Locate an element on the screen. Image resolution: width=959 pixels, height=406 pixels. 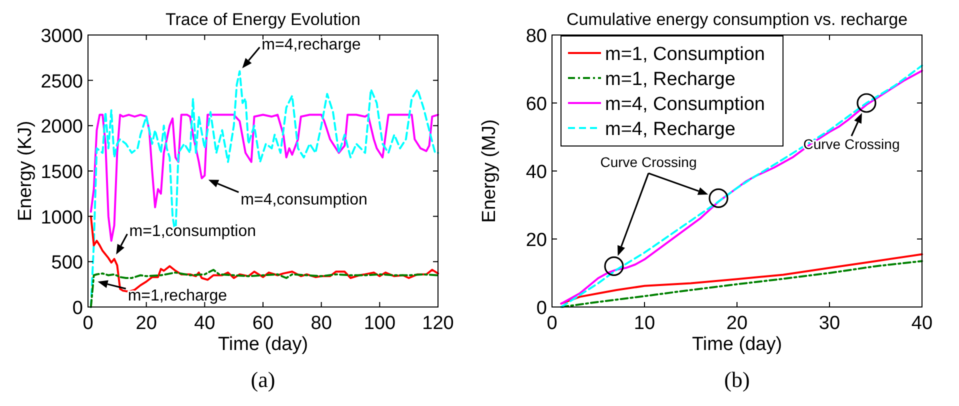
y-tick-label: 80 is located at coordinates (536, 36).